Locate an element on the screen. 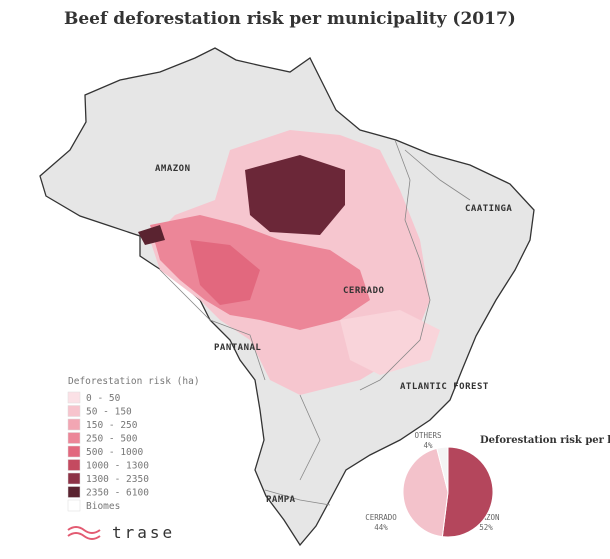 This screenshot has width=610, height=559. biome-label: AMAZON is located at coordinates (173, 169).